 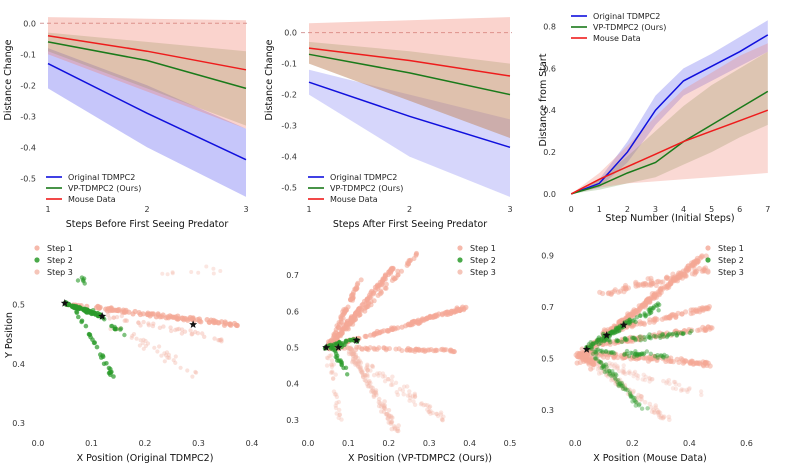 I want to click on x-tick-label: 2, so click(x=627, y=209).